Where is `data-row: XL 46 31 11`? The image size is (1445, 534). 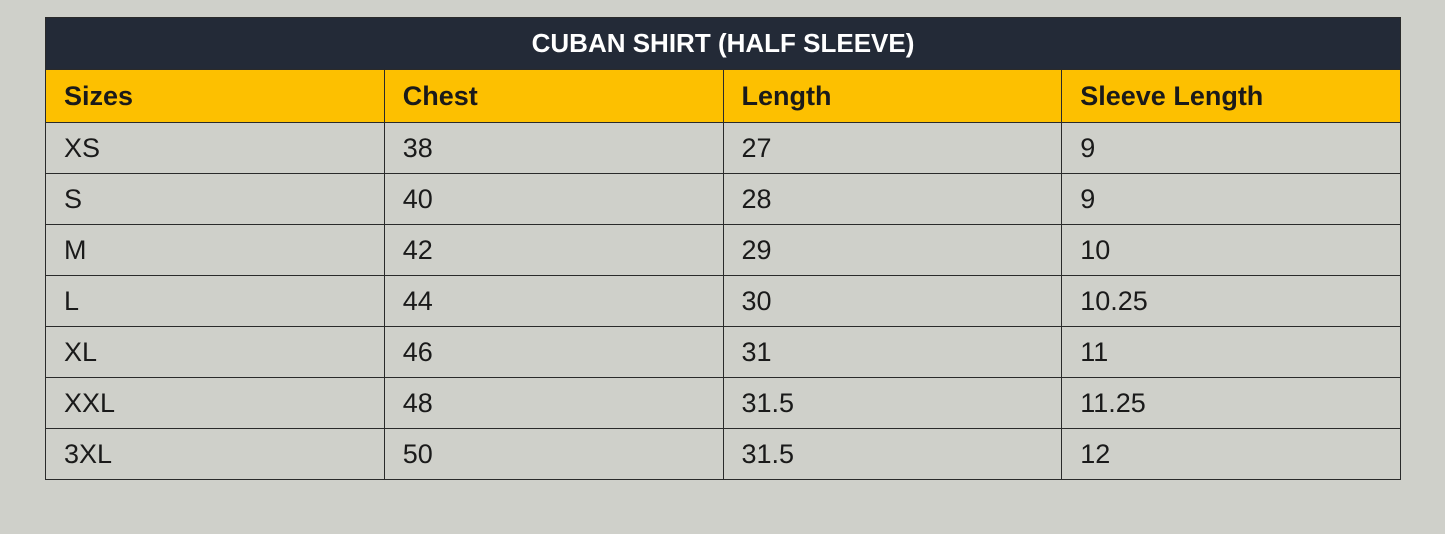 data-row: XL 46 31 11 is located at coordinates (723, 352).